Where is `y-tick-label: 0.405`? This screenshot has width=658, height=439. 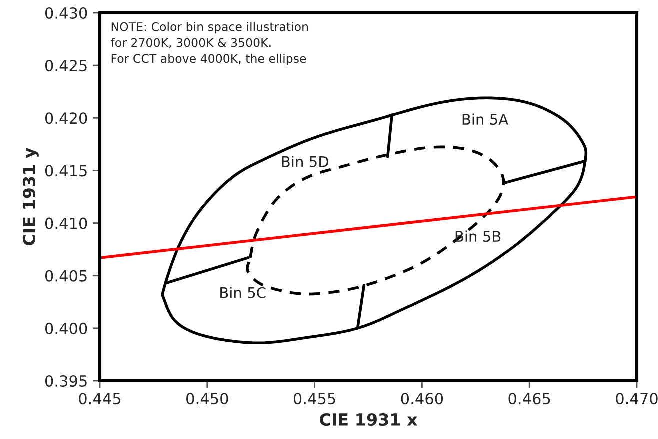
y-tick-label: 0.405 is located at coordinates (66, 276).